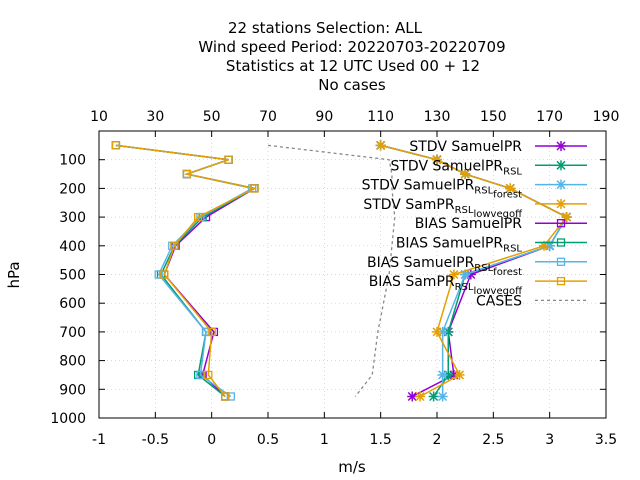 This screenshot has width=640, height=480. What do you see at coordinates (381, 440) in the screenshot?
I see `x-tick-label: 1.5` at bounding box center [381, 440].